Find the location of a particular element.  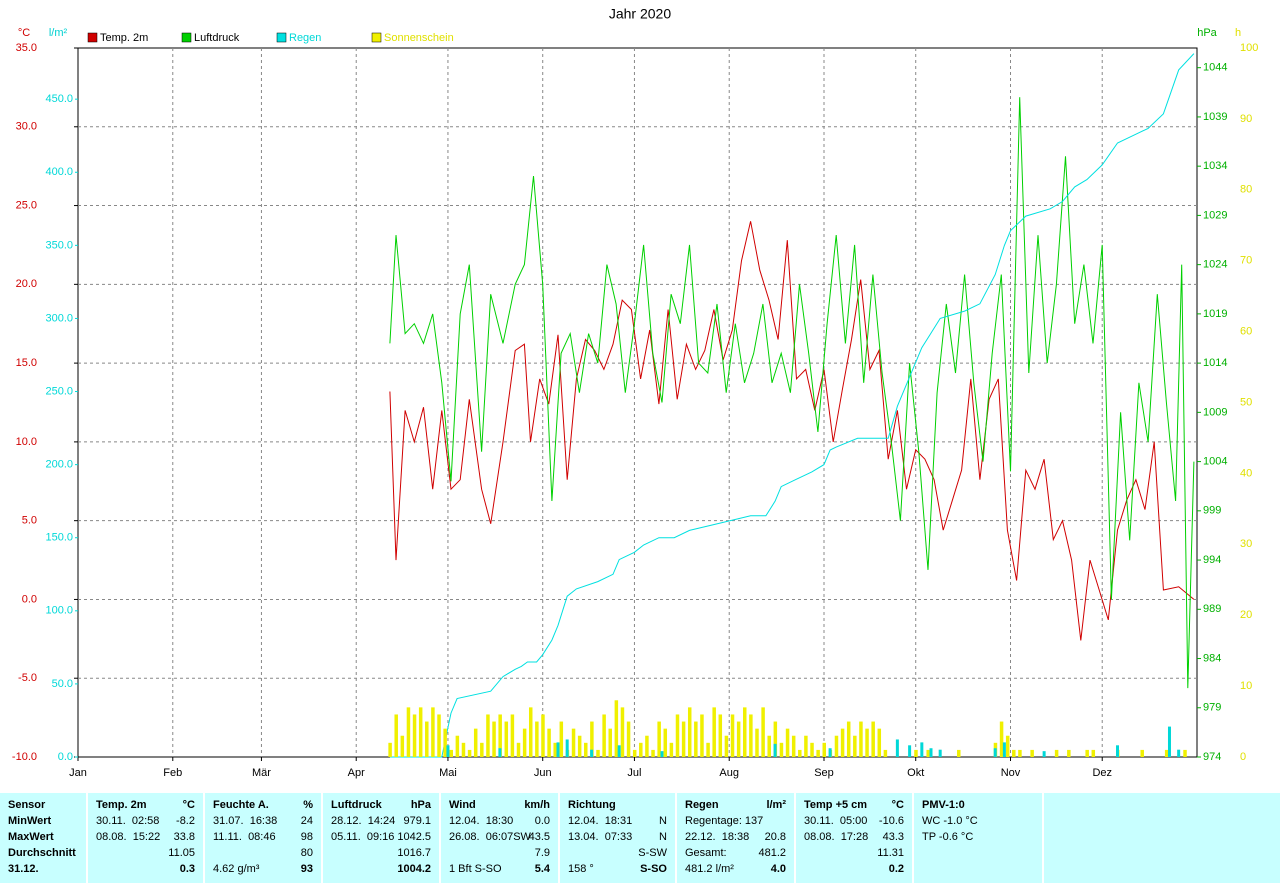

y4-tick-label: 40 is located at coordinates (1246, 473).